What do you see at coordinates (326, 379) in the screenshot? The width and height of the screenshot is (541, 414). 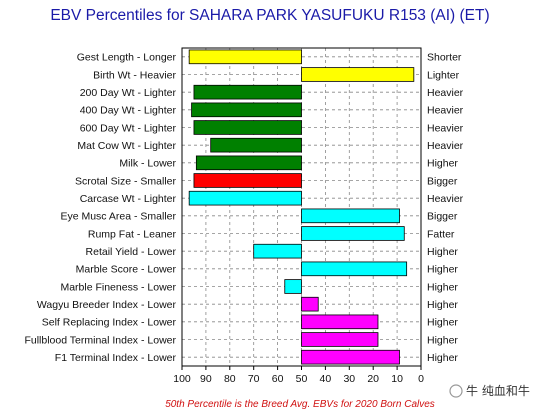 I see `x-tick-label: 40` at bounding box center [326, 379].